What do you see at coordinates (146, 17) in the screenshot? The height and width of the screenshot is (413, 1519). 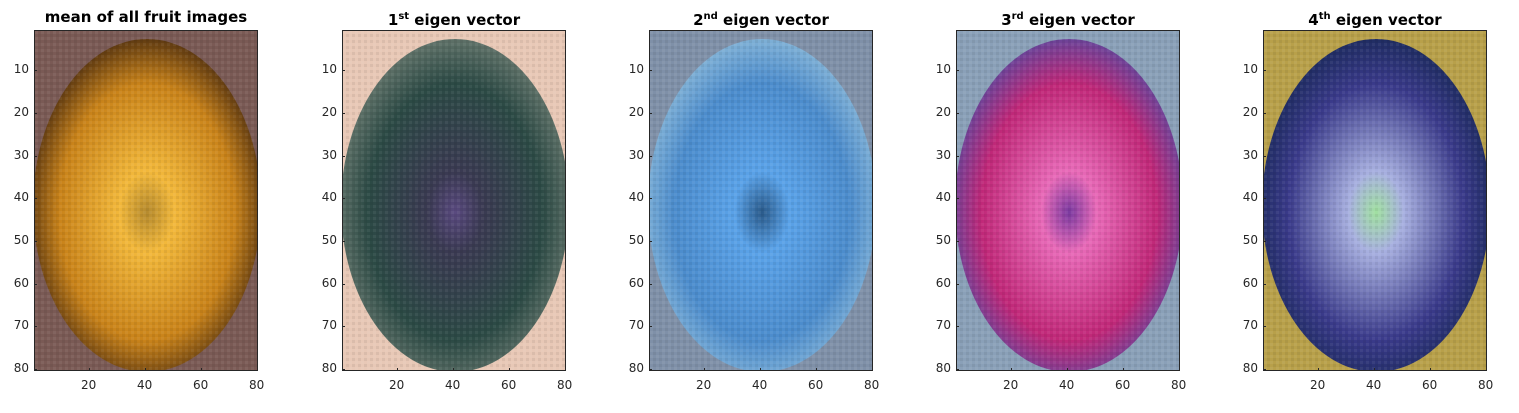 I see `panel-title-1: mean of all fruit images` at bounding box center [146, 17].